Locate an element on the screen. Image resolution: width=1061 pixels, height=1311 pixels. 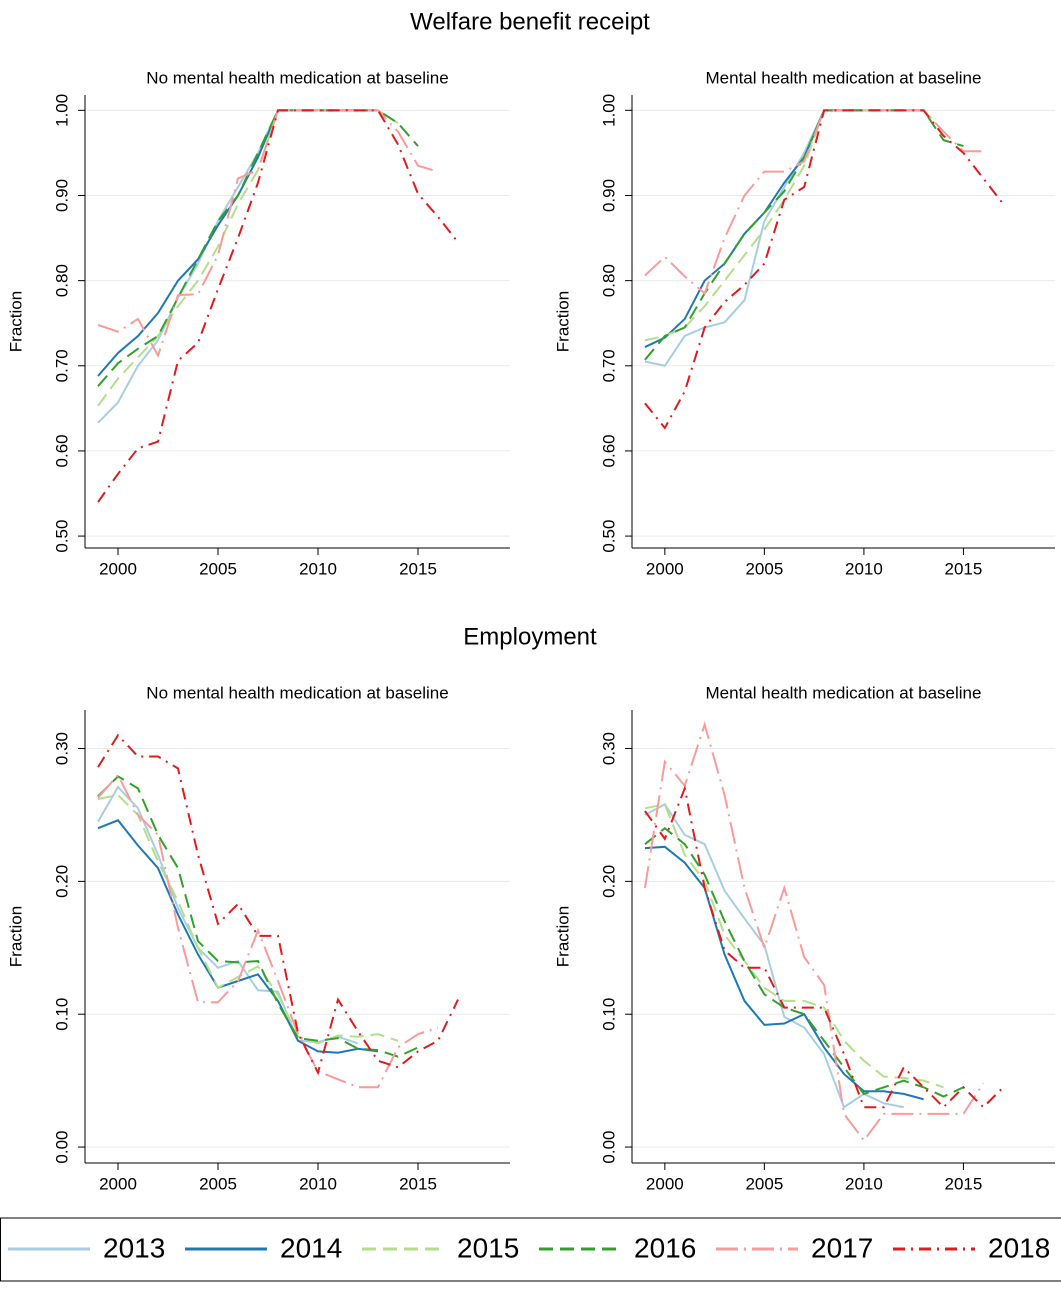
legend-label: 2016 is located at coordinates (665, 1247).